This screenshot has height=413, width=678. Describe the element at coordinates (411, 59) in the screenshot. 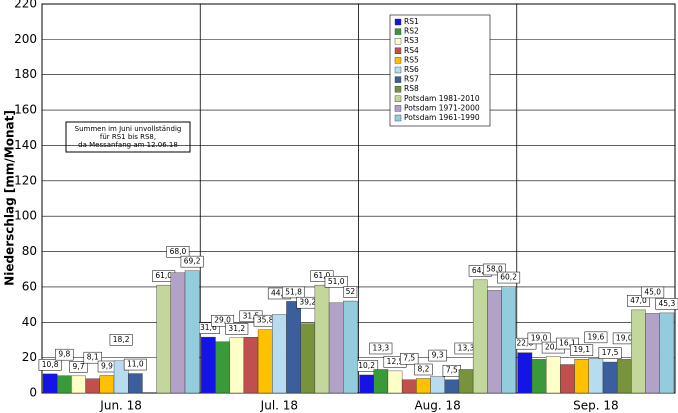

I see `legend-label: RS5` at that location.